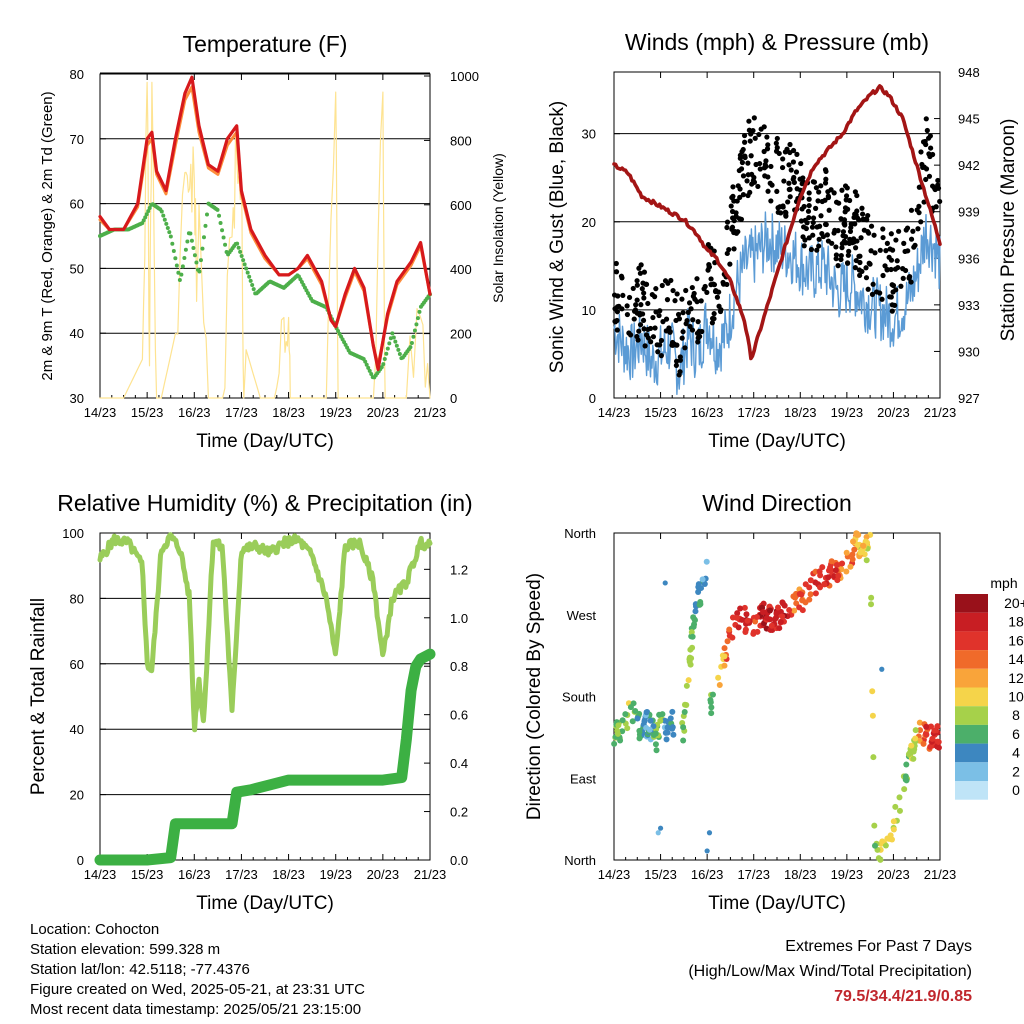 The height and width of the screenshot is (1024, 1024). What do you see at coordinates (383, 874) in the screenshot?
I see `humidity-x-tick-label: 20/23` at bounding box center [383, 874].